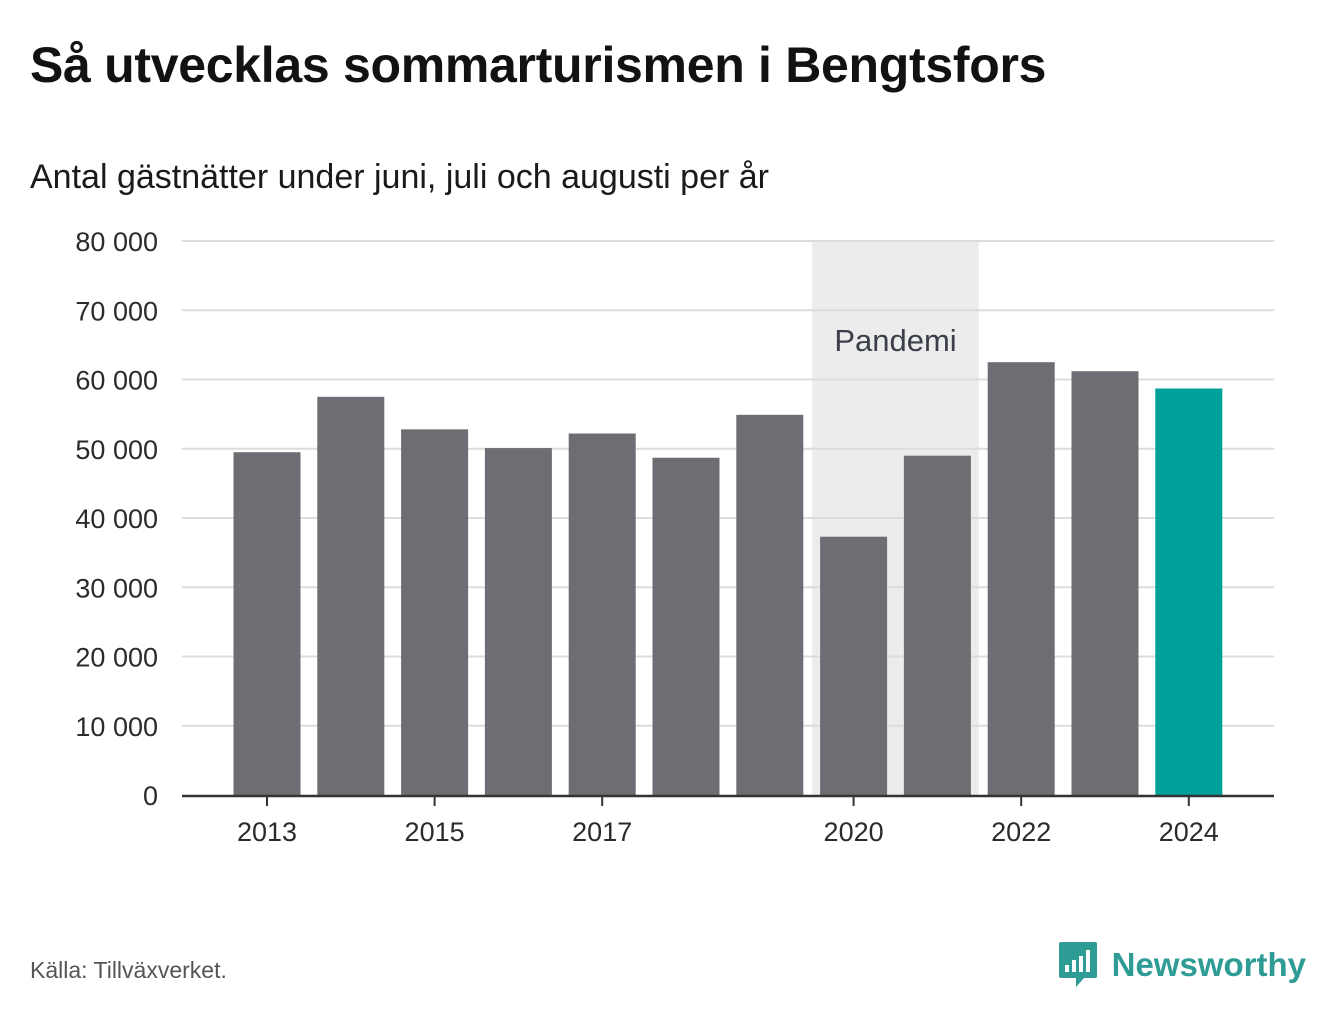  Describe the element at coordinates (728, 820) in the screenshot. I see `x-axis: 2013 2015 2017 2020 2022 2024` at that location.